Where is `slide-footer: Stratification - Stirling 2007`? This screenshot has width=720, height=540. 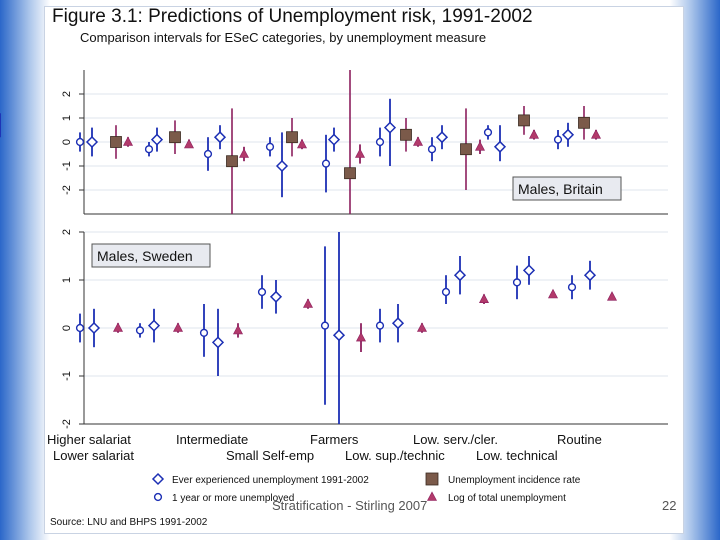 slide-footer: Stratification - Stirling 2007 is located at coordinates (350, 505).